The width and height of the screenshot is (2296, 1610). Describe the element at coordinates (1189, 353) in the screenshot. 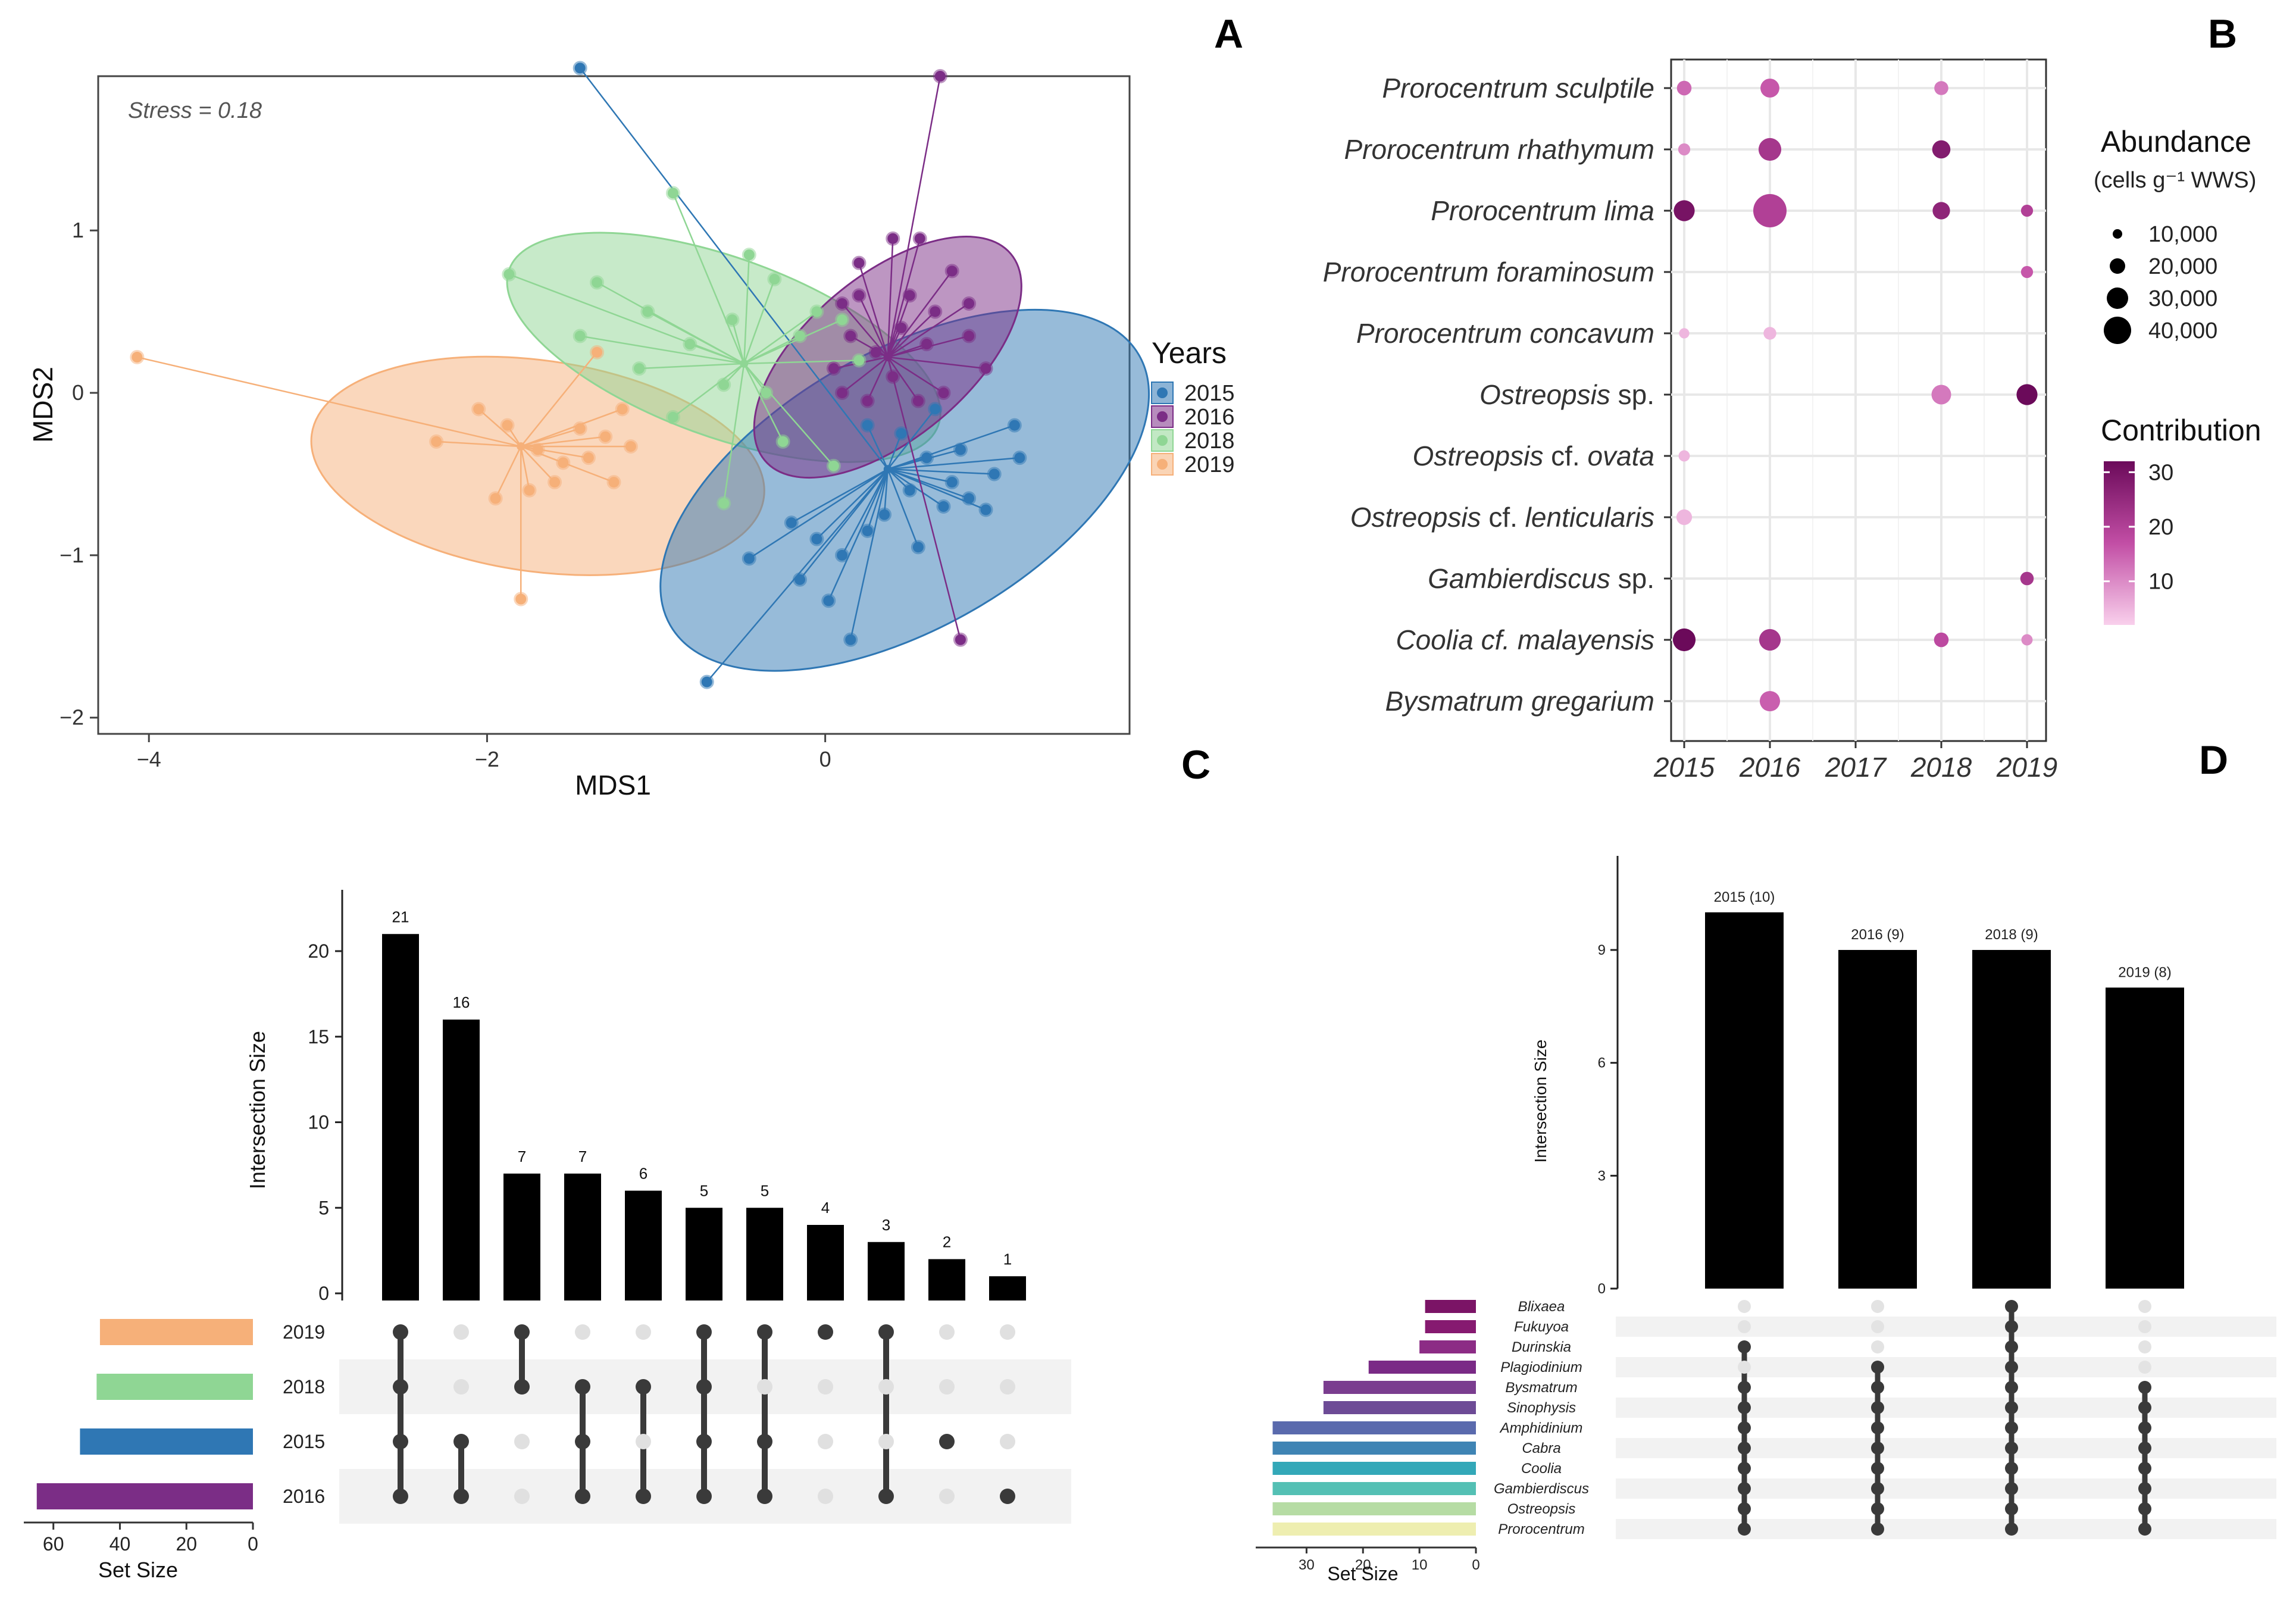

I see `panel-a-legend-title: Years` at that location.